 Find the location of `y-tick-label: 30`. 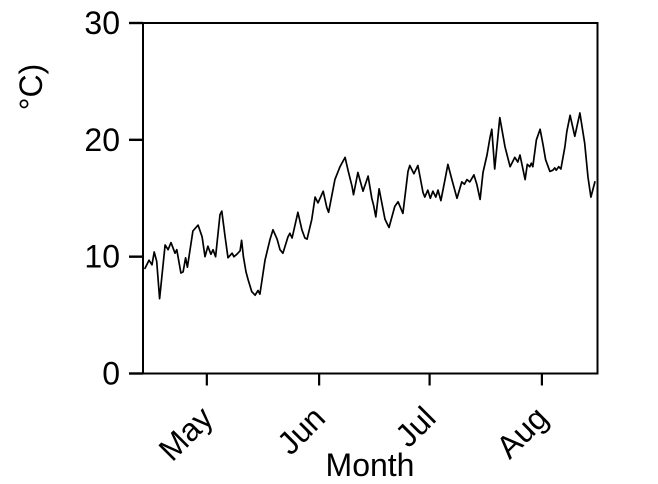

y-tick-label: 30 is located at coordinates (102, 23).